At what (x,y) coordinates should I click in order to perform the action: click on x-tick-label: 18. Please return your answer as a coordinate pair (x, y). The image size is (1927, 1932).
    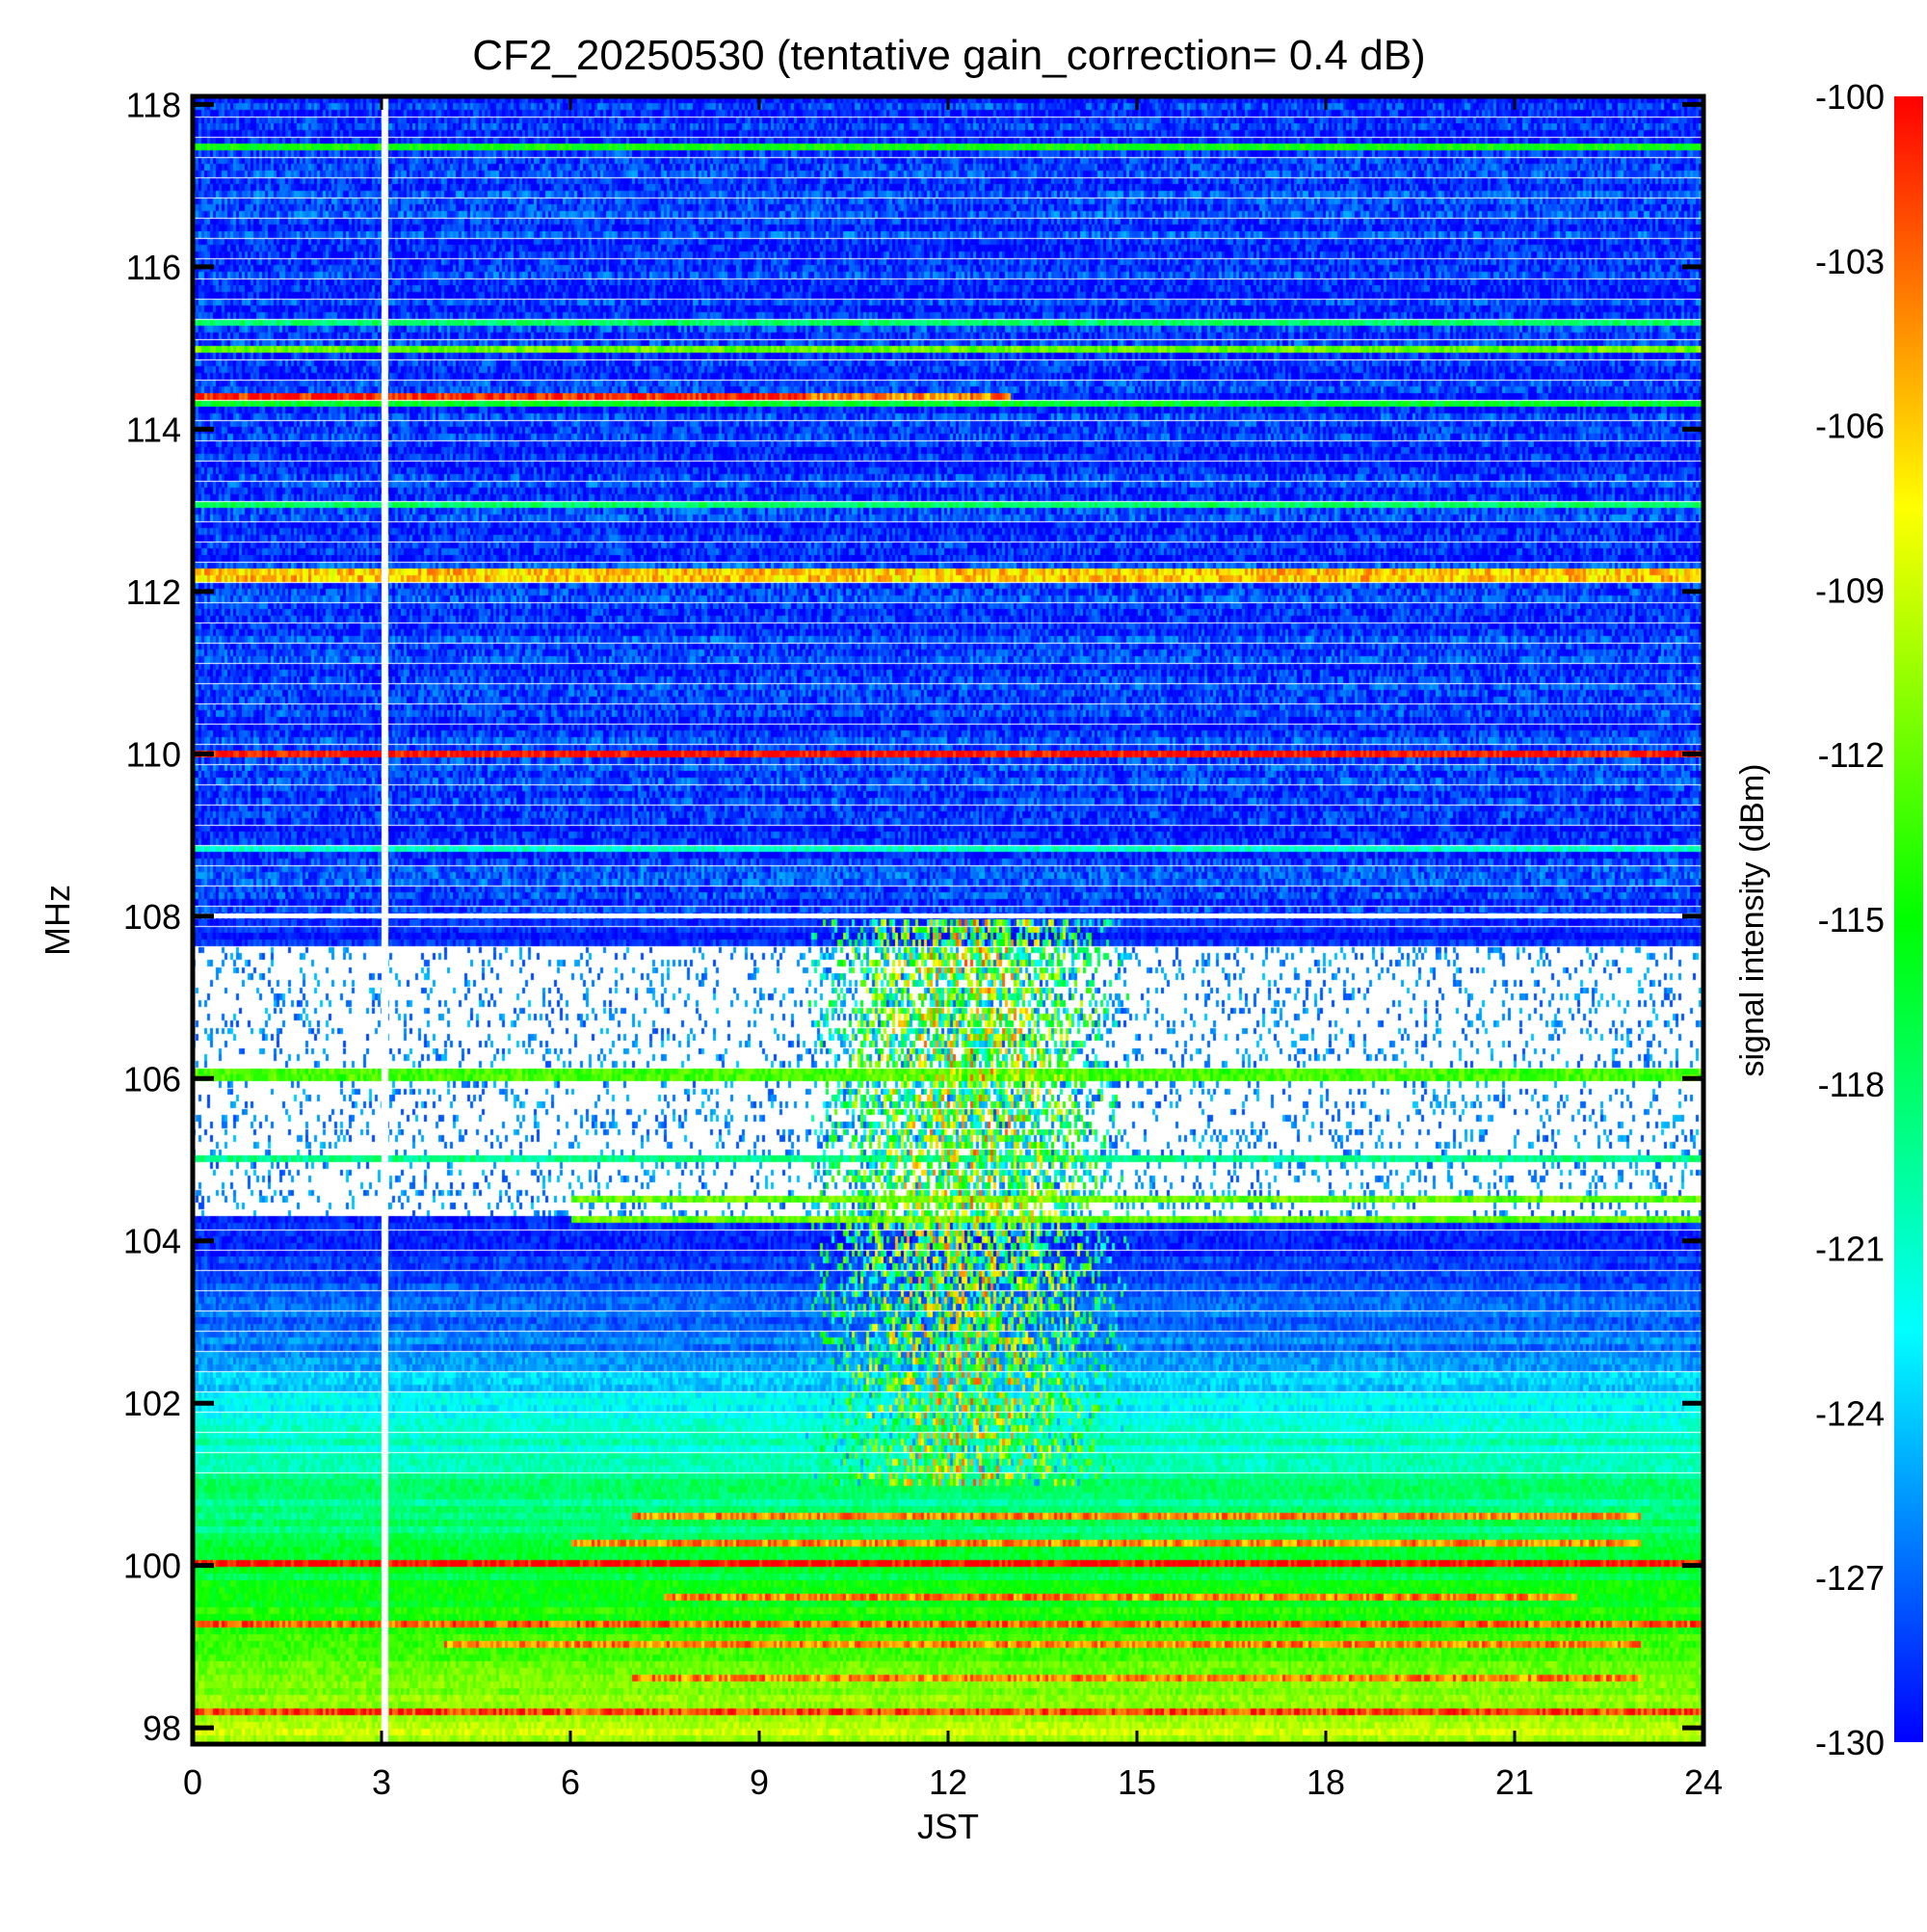
    Looking at the image, I should click on (1326, 1782).